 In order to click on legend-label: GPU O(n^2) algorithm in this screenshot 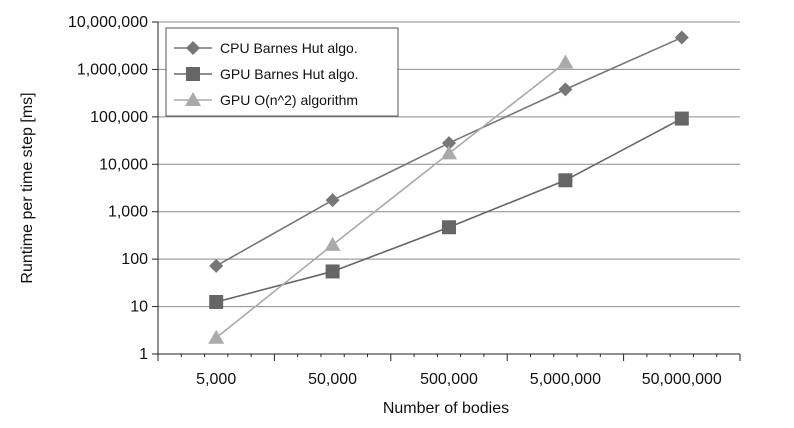, I will do `click(289, 100)`.